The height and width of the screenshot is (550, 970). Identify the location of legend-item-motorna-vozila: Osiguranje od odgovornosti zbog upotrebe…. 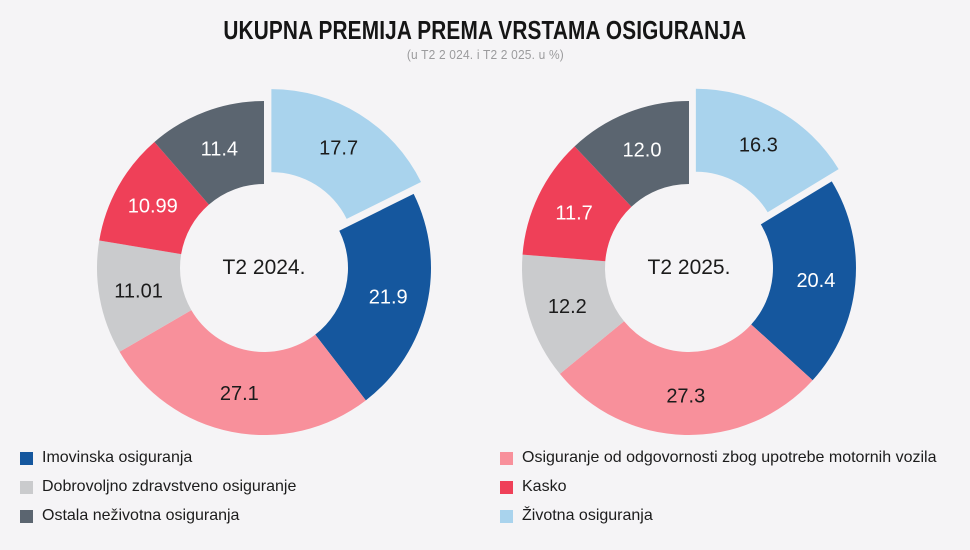
(718, 458).